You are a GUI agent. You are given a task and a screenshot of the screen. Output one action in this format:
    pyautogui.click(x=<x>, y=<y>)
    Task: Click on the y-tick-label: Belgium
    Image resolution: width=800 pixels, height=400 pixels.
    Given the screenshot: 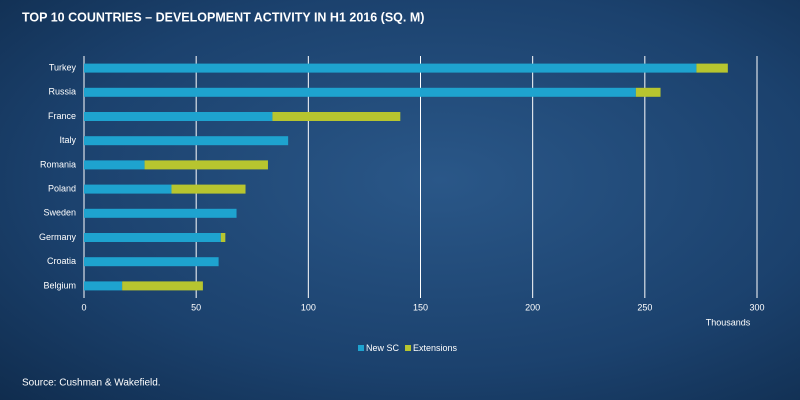 What is the action you would take?
    pyautogui.click(x=59, y=285)
    